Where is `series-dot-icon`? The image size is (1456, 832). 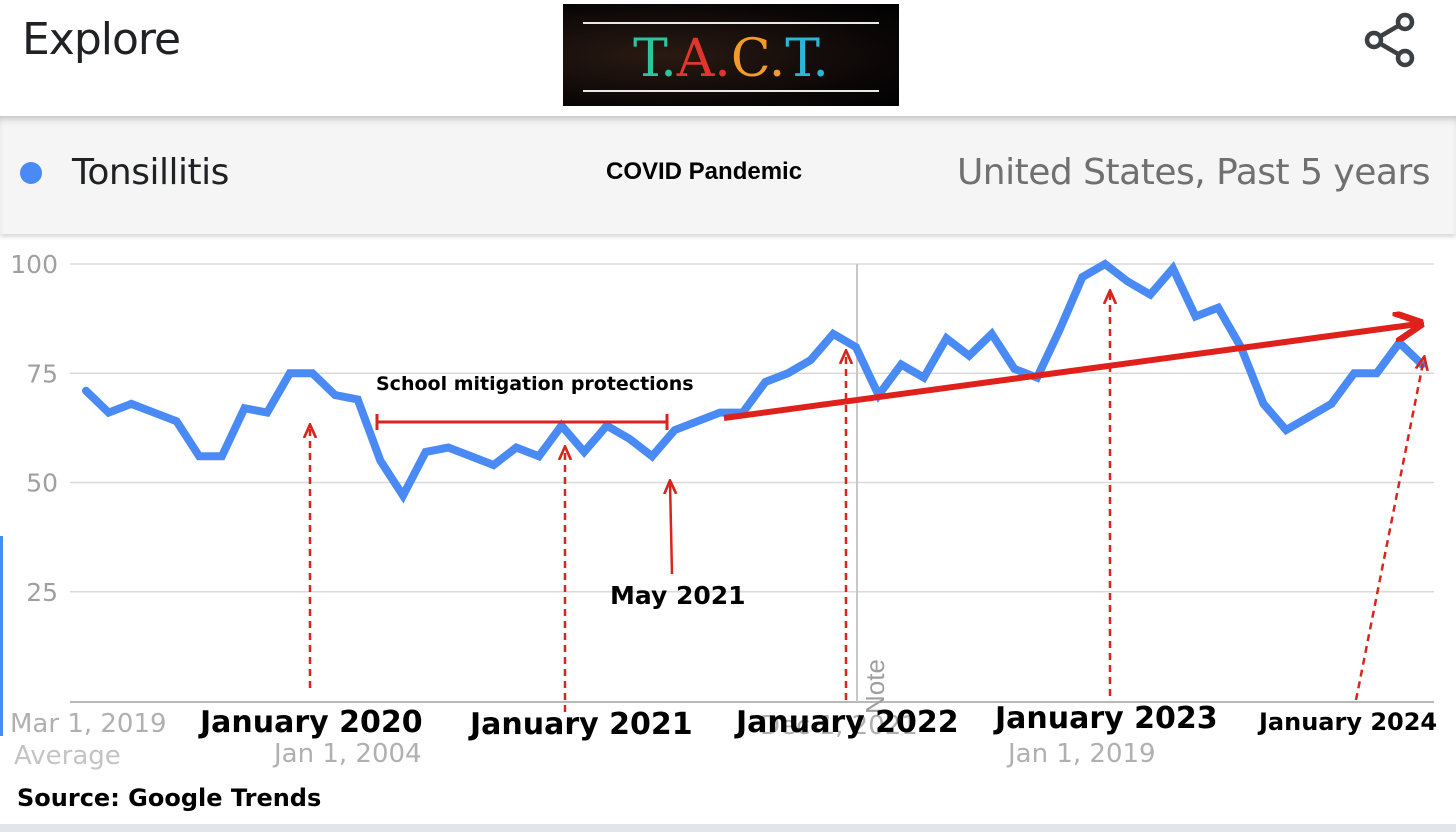 series-dot-icon is located at coordinates (31, 173).